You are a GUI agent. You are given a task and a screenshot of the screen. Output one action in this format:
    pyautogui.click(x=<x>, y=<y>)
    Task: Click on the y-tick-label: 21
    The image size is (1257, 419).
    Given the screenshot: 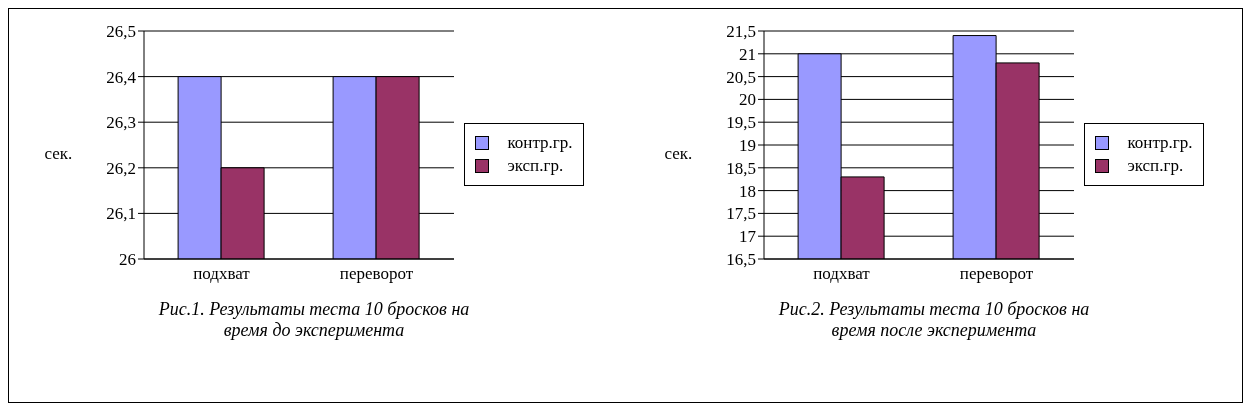 What is the action you would take?
    pyautogui.click(x=748, y=54)
    